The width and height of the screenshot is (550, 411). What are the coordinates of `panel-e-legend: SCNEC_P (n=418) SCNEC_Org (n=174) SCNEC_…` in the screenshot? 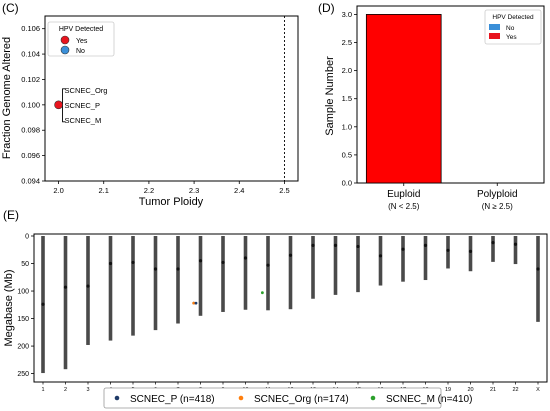 It's located at (287, 398).